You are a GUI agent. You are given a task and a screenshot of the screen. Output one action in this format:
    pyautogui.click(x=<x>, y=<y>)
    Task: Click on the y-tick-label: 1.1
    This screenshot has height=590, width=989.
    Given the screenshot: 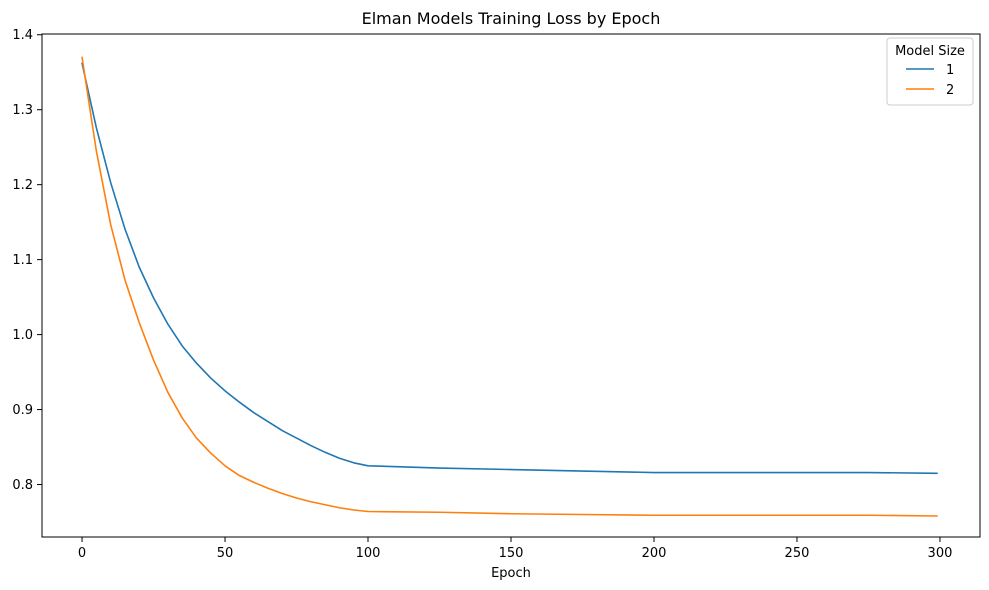 What is the action you would take?
    pyautogui.click(x=22, y=260)
    